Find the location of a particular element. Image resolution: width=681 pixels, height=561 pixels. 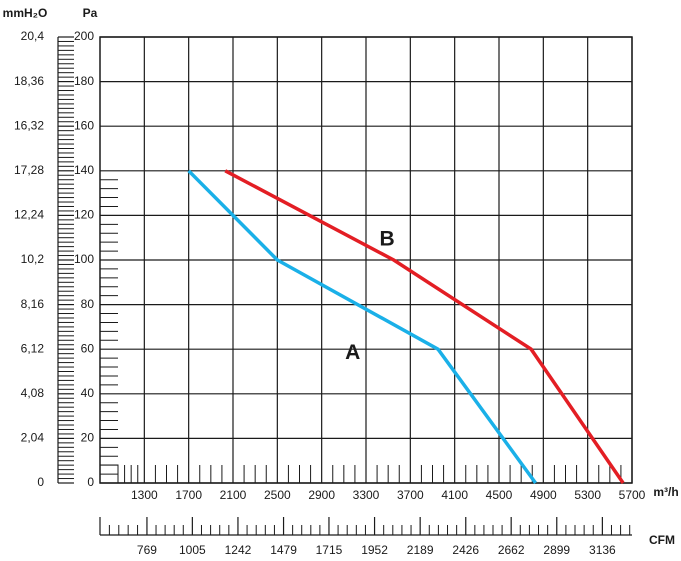

x-tick-label: 4900 is located at coordinates (543, 495).